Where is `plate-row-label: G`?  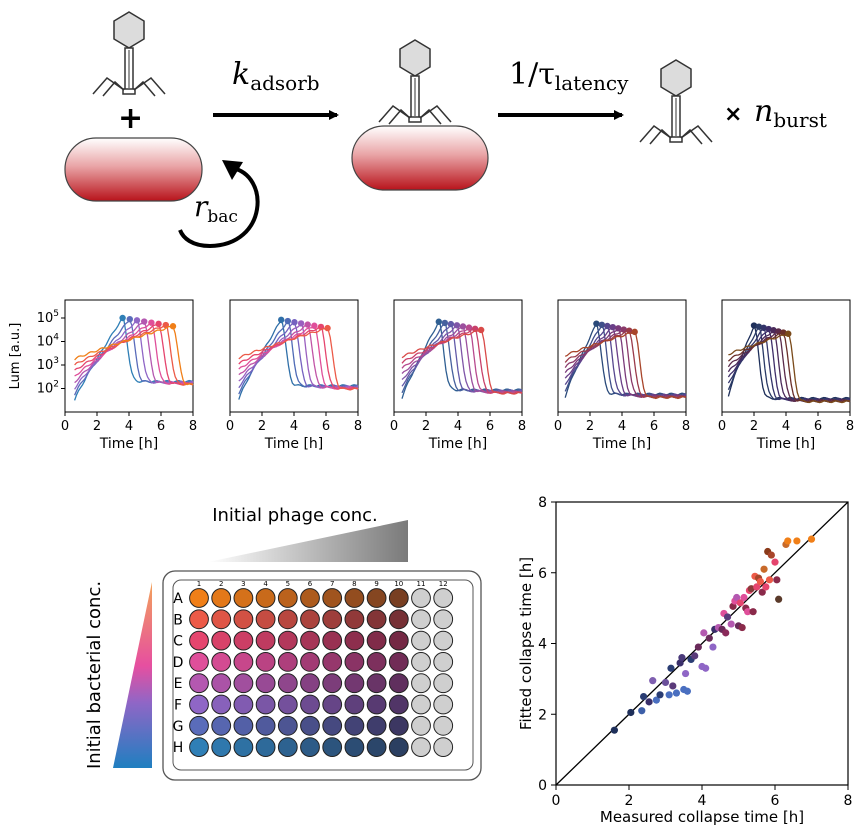
plate-row-label: G is located at coordinates (178, 727).